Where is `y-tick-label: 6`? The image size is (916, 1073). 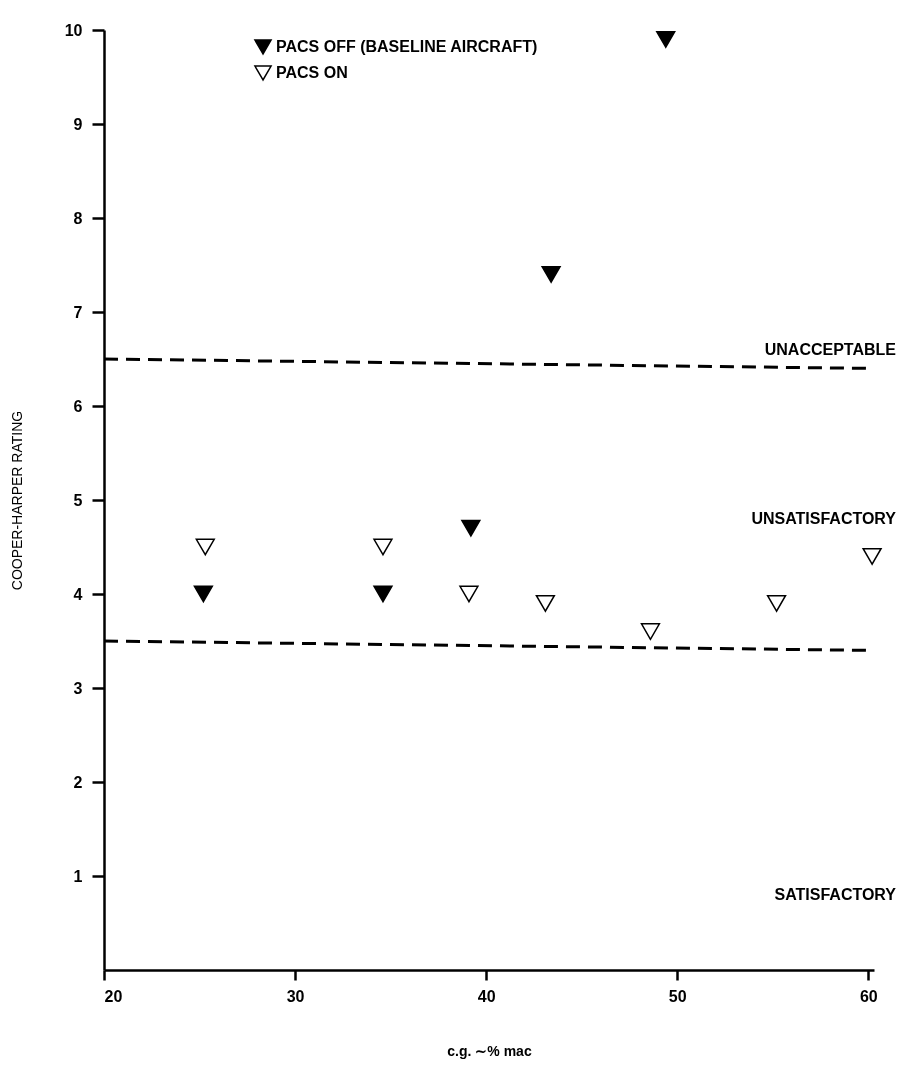 y-tick-label: 6 is located at coordinates (78, 406).